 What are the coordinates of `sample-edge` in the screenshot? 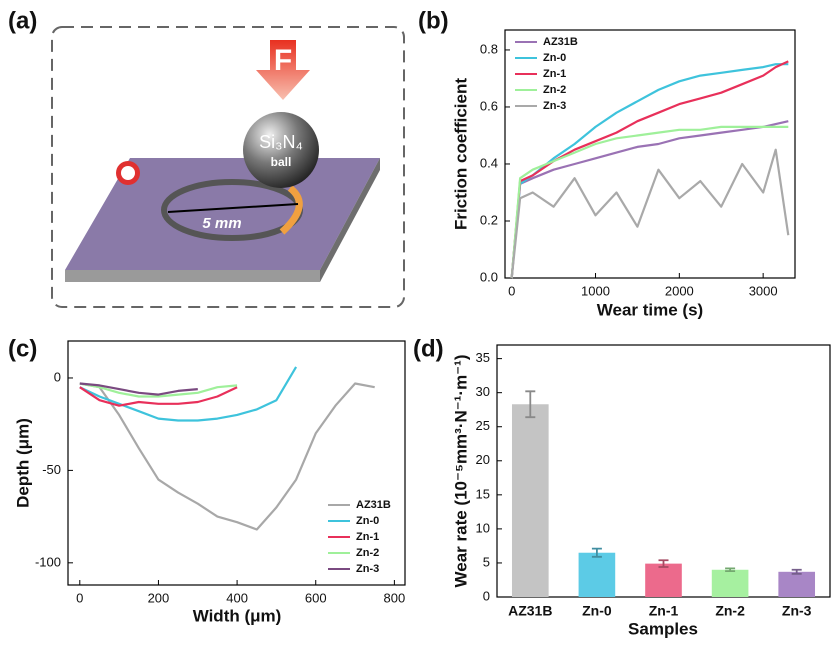 It's located at (350, 220).